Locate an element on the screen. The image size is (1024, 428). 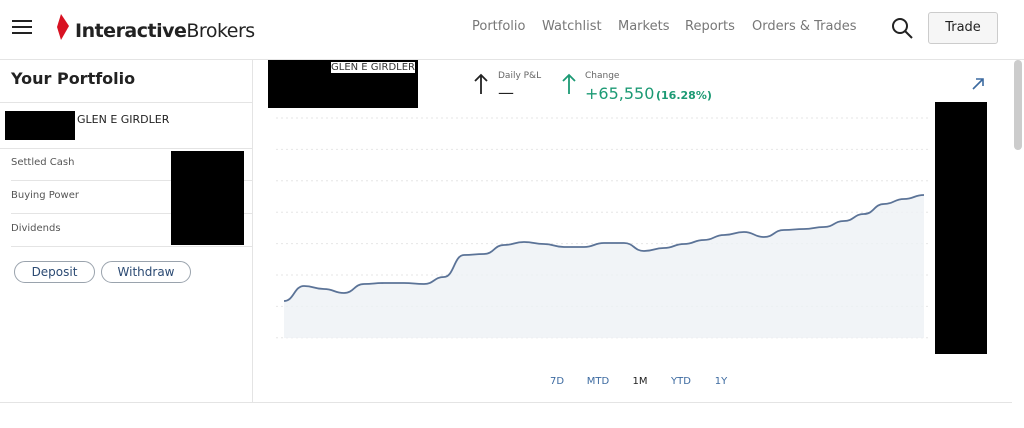
bottom-border is located at coordinates (506, 402).